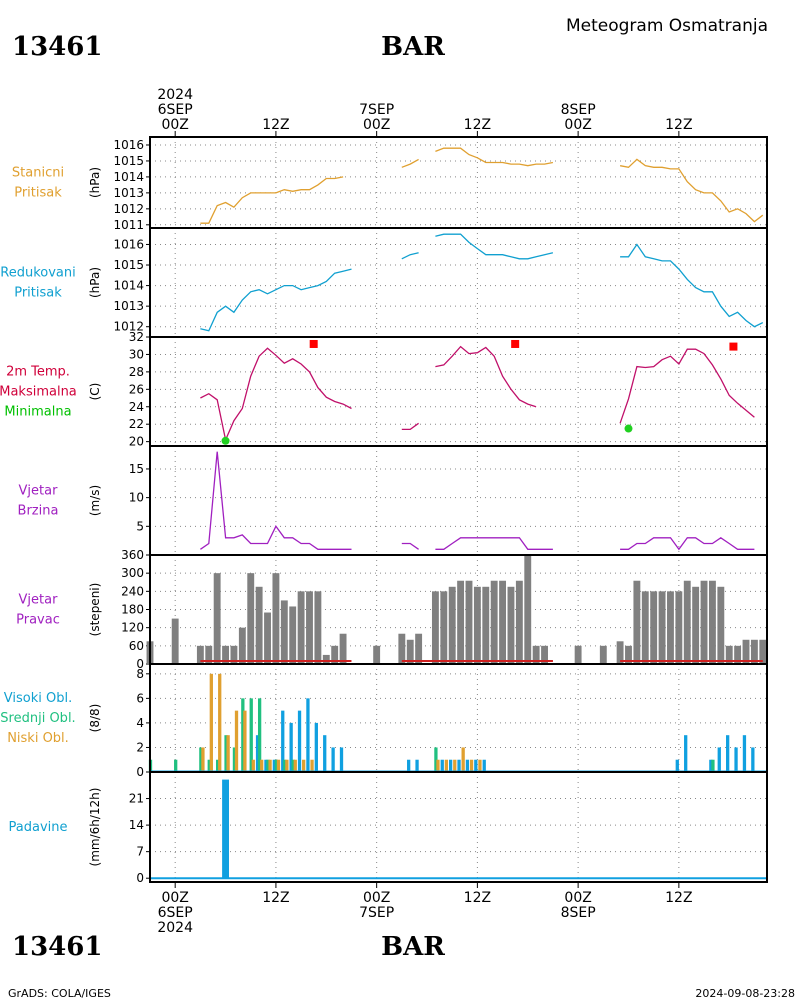 The width and height of the screenshot is (800, 1000). Describe the element at coordinates (95, 718) in the screenshot. I see `y-axis-label: (8/8)` at that location.